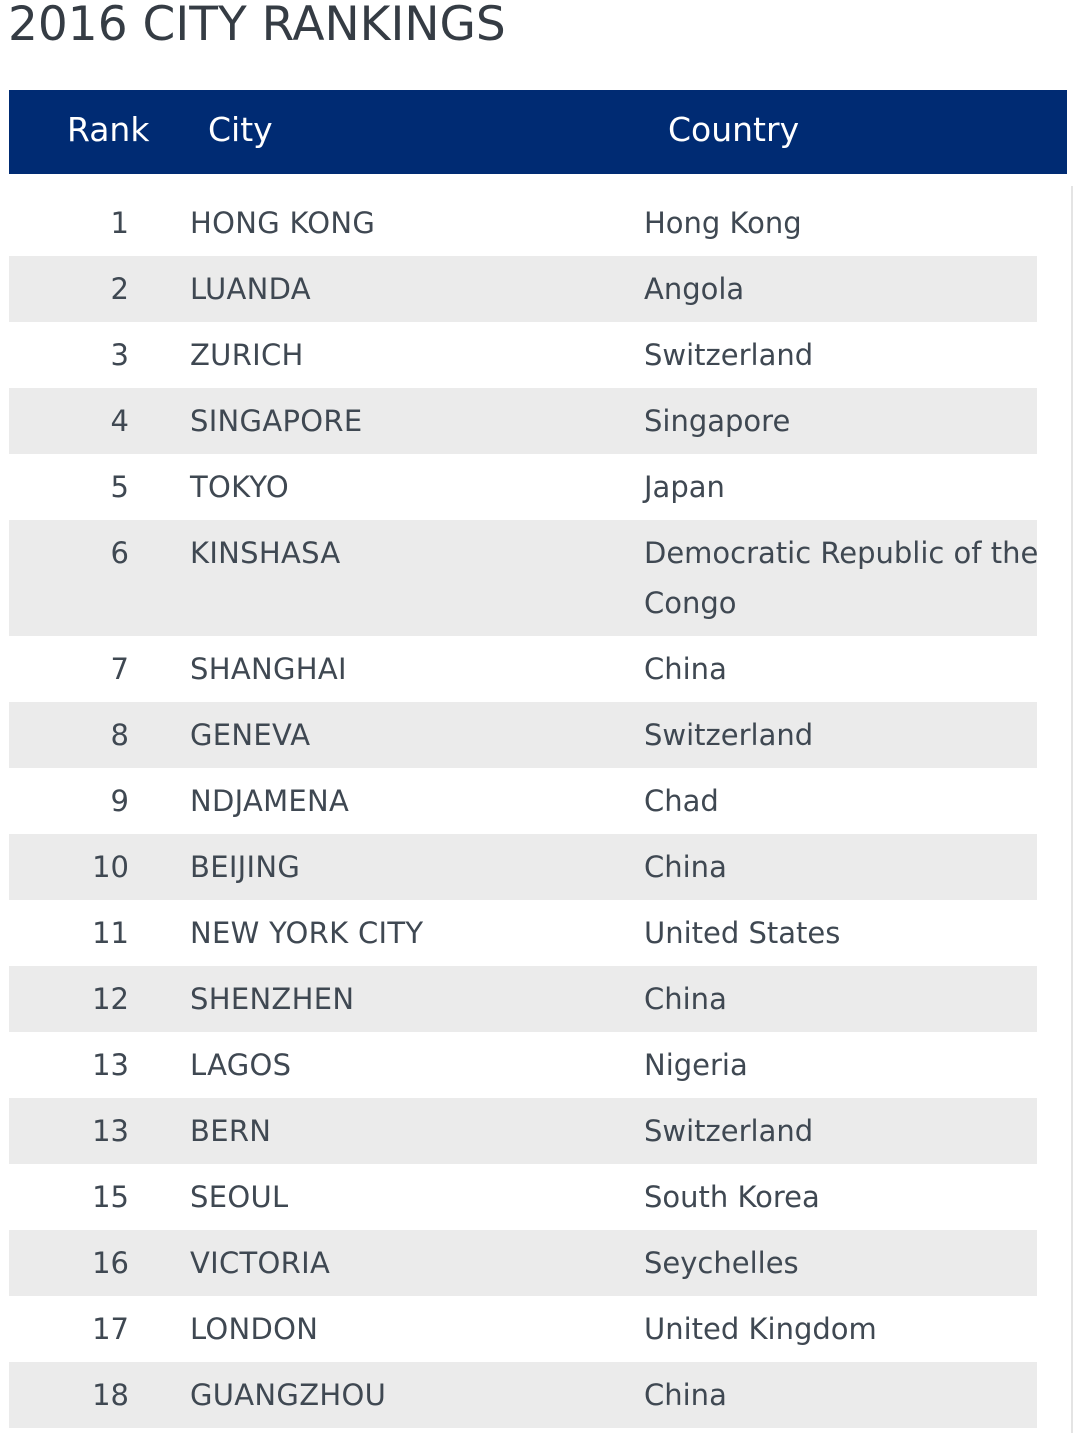  I want to click on city-cell: LAGOS, so click(241, 1065).